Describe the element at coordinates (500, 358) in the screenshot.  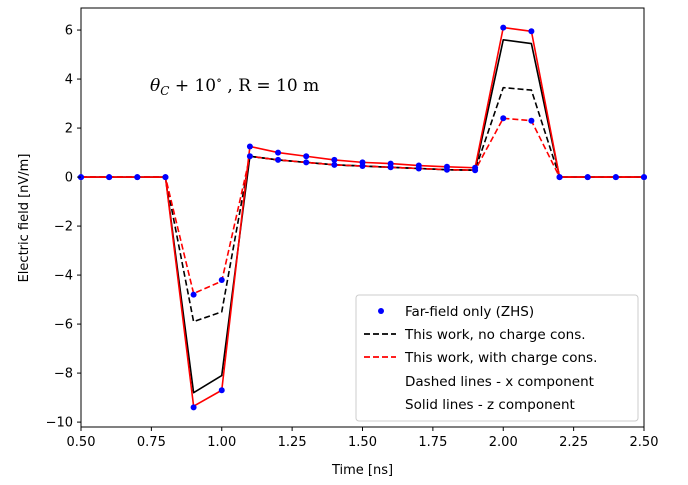
I see `legend-label-with-charge-cons: This work, with charge cons.` at that location.